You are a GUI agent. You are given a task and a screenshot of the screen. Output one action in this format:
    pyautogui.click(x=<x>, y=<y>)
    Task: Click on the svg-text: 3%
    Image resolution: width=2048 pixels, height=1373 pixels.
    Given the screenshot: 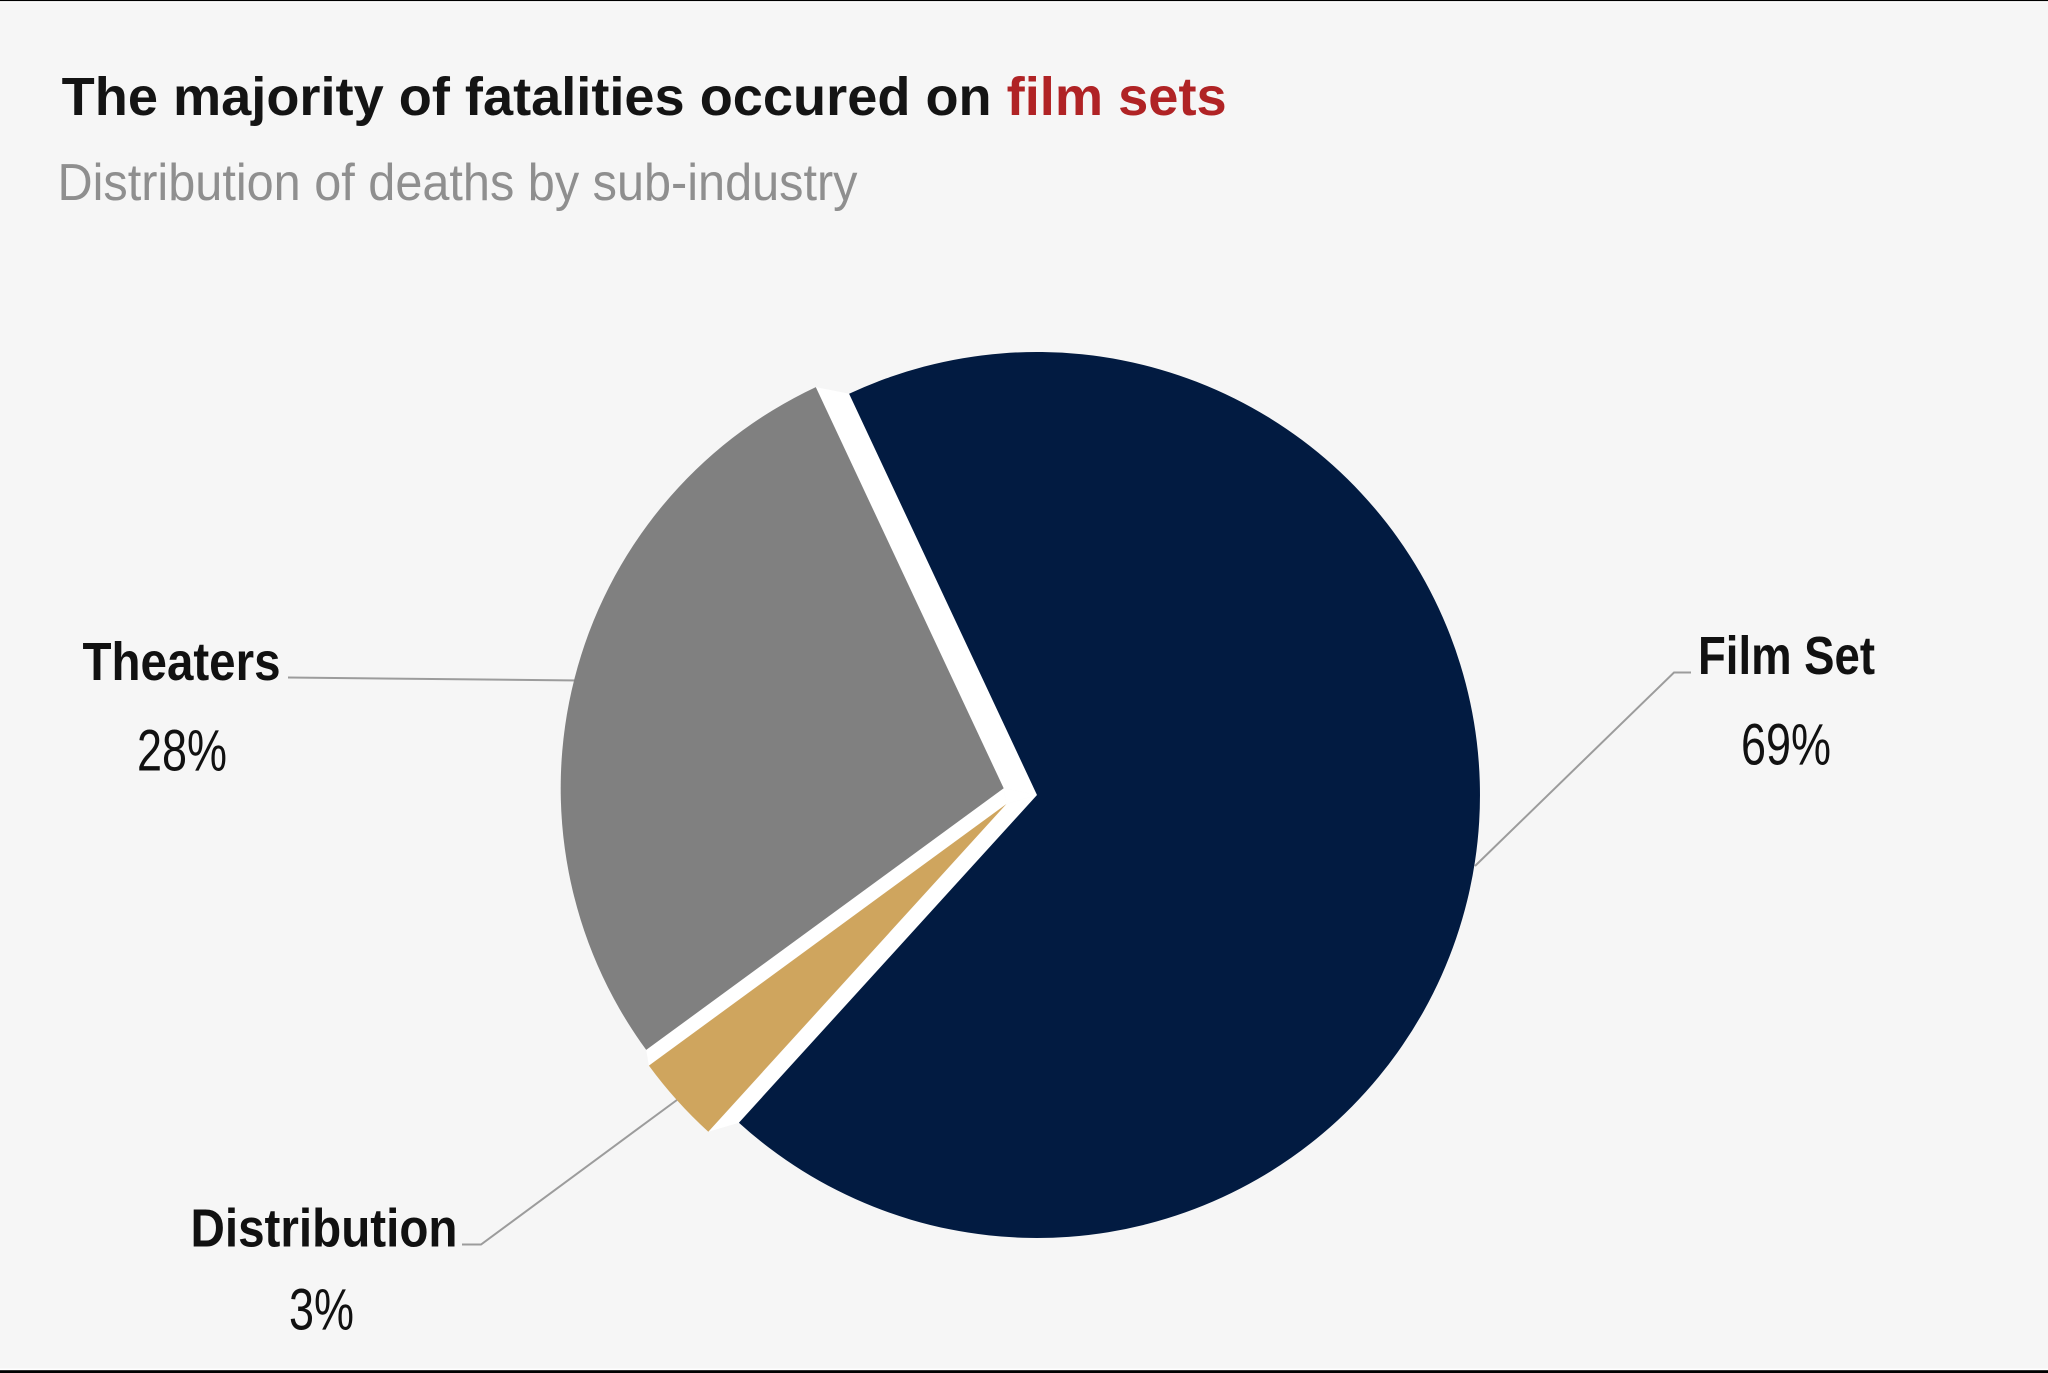 What is the action you would take?
    pyautogui.click(x=321, y=1310)
    